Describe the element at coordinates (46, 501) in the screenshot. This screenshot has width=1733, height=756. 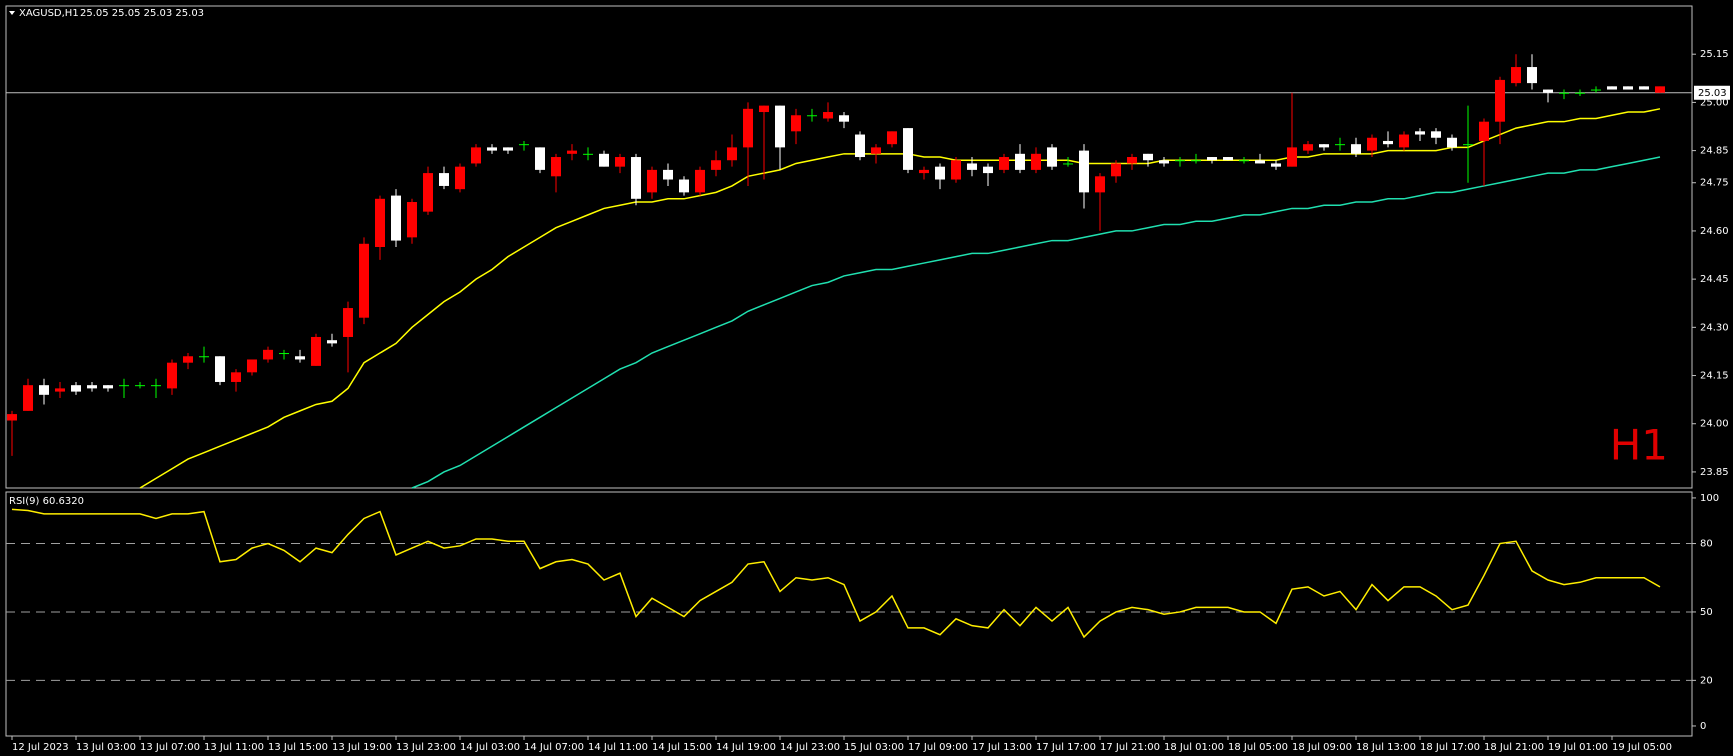
I see `rsi-title: RSI(9) 60.6320` at that location.